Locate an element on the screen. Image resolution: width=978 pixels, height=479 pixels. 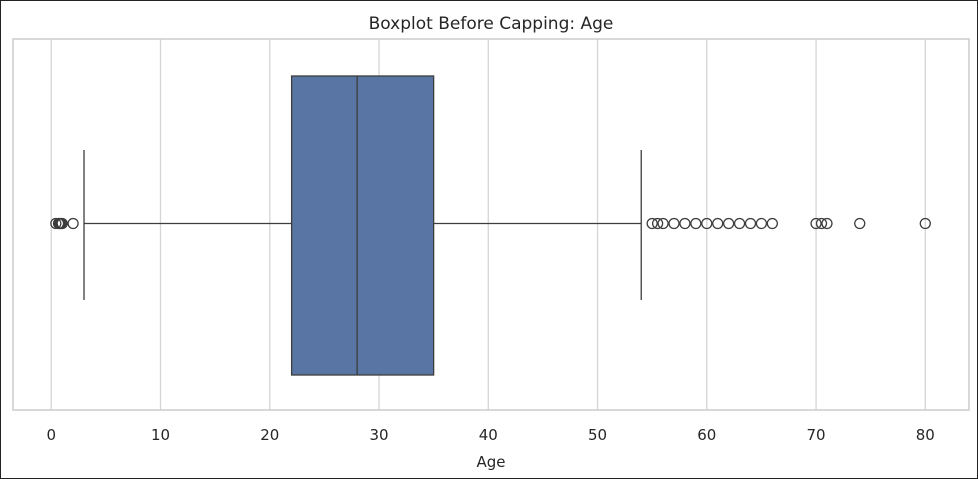
x-tick-label-40: 40 is located at coordinates (488, 435).